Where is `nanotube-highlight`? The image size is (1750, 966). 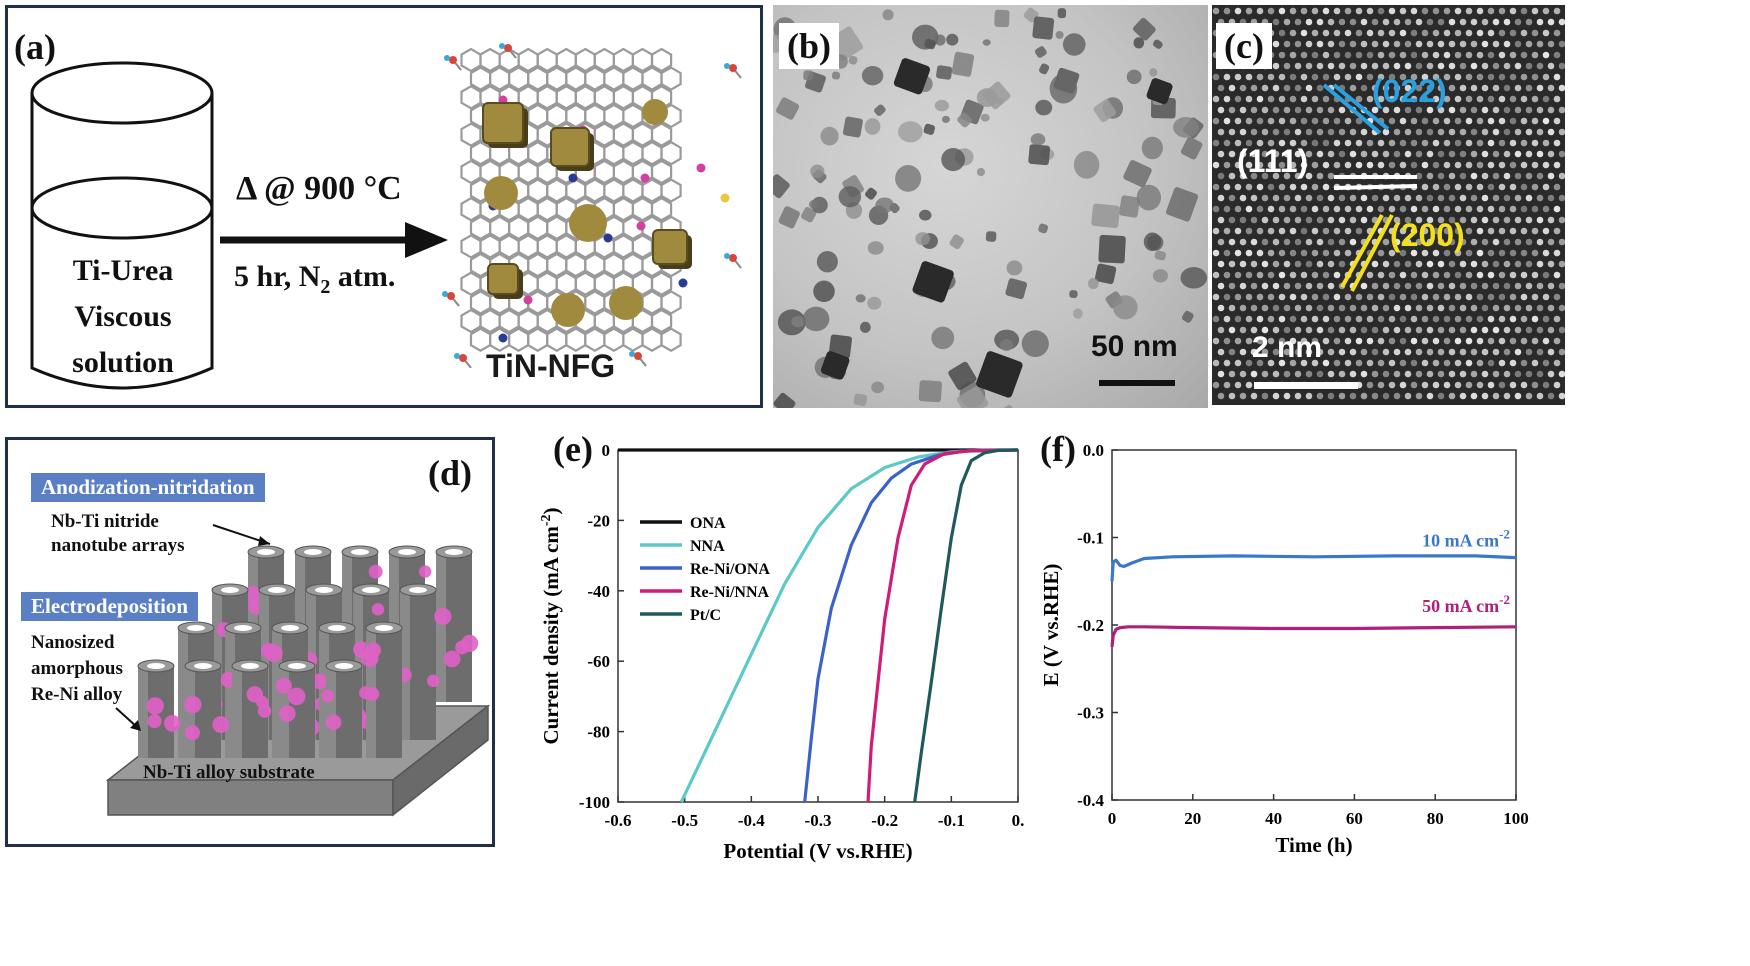 nanotube-highlight is located at coordinates (405, 665).